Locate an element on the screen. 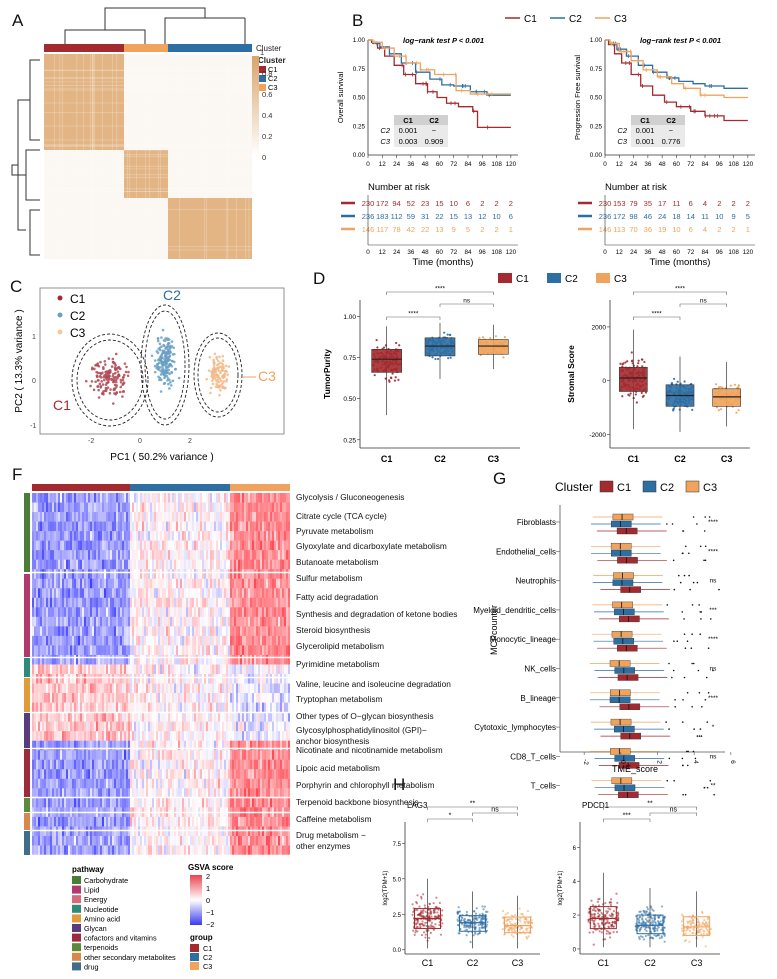 The width and height of the screenshot is (777, 979). risk-value: 6 is located at coordinates (691, 203).